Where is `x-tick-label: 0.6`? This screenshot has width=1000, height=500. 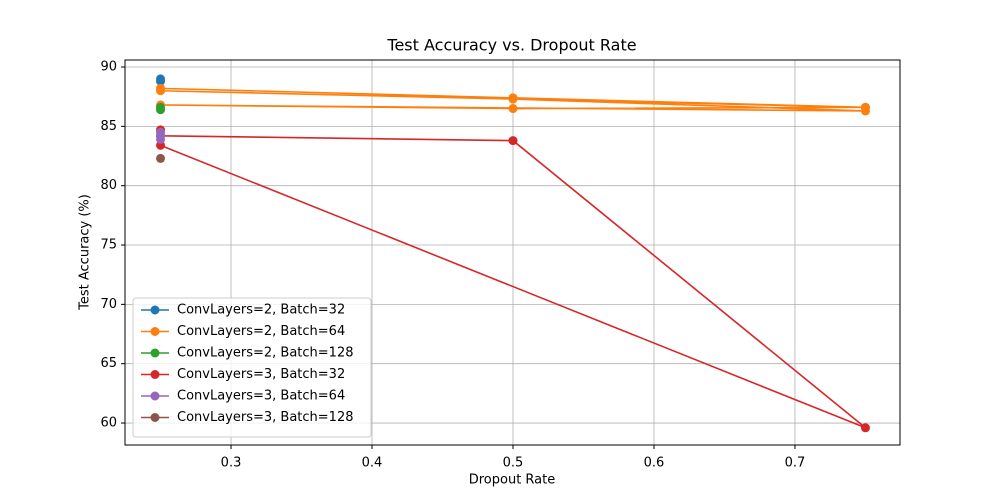 x-tick-label: 0.6 is located at coordinates (654, 463).